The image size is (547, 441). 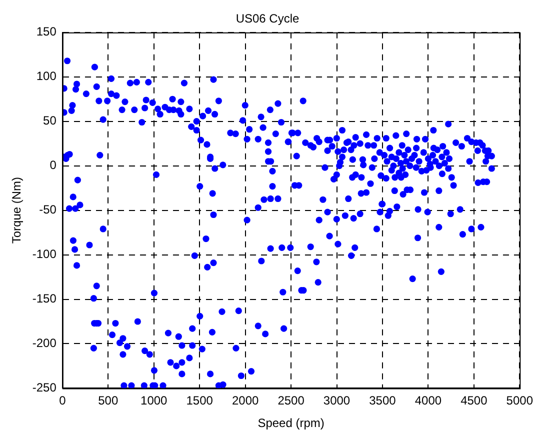 I want to click on x-tick-label: 4500, so click(x=474, y=401).